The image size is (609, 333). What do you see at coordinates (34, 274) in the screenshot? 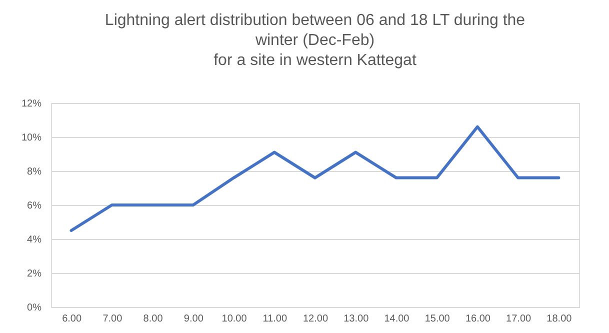
I see `y-tick-label: 2%` at bounding box center [34, 274].